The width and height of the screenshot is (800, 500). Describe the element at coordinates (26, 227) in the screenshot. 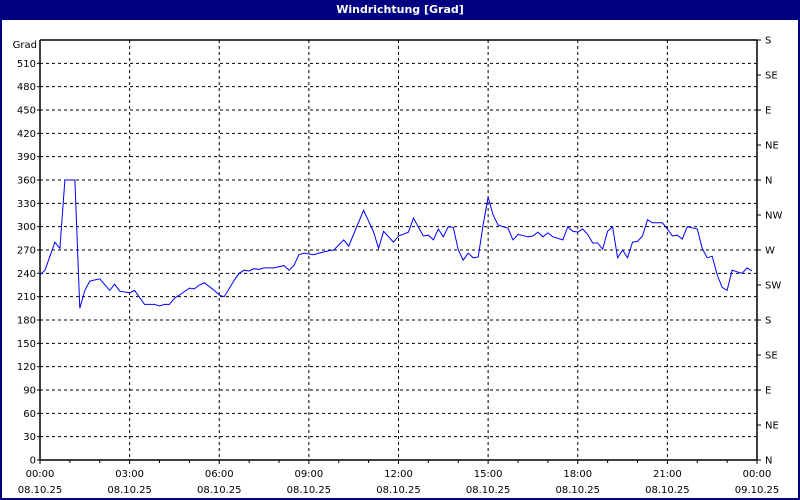

I see `y-tick-label: 300` at that location.